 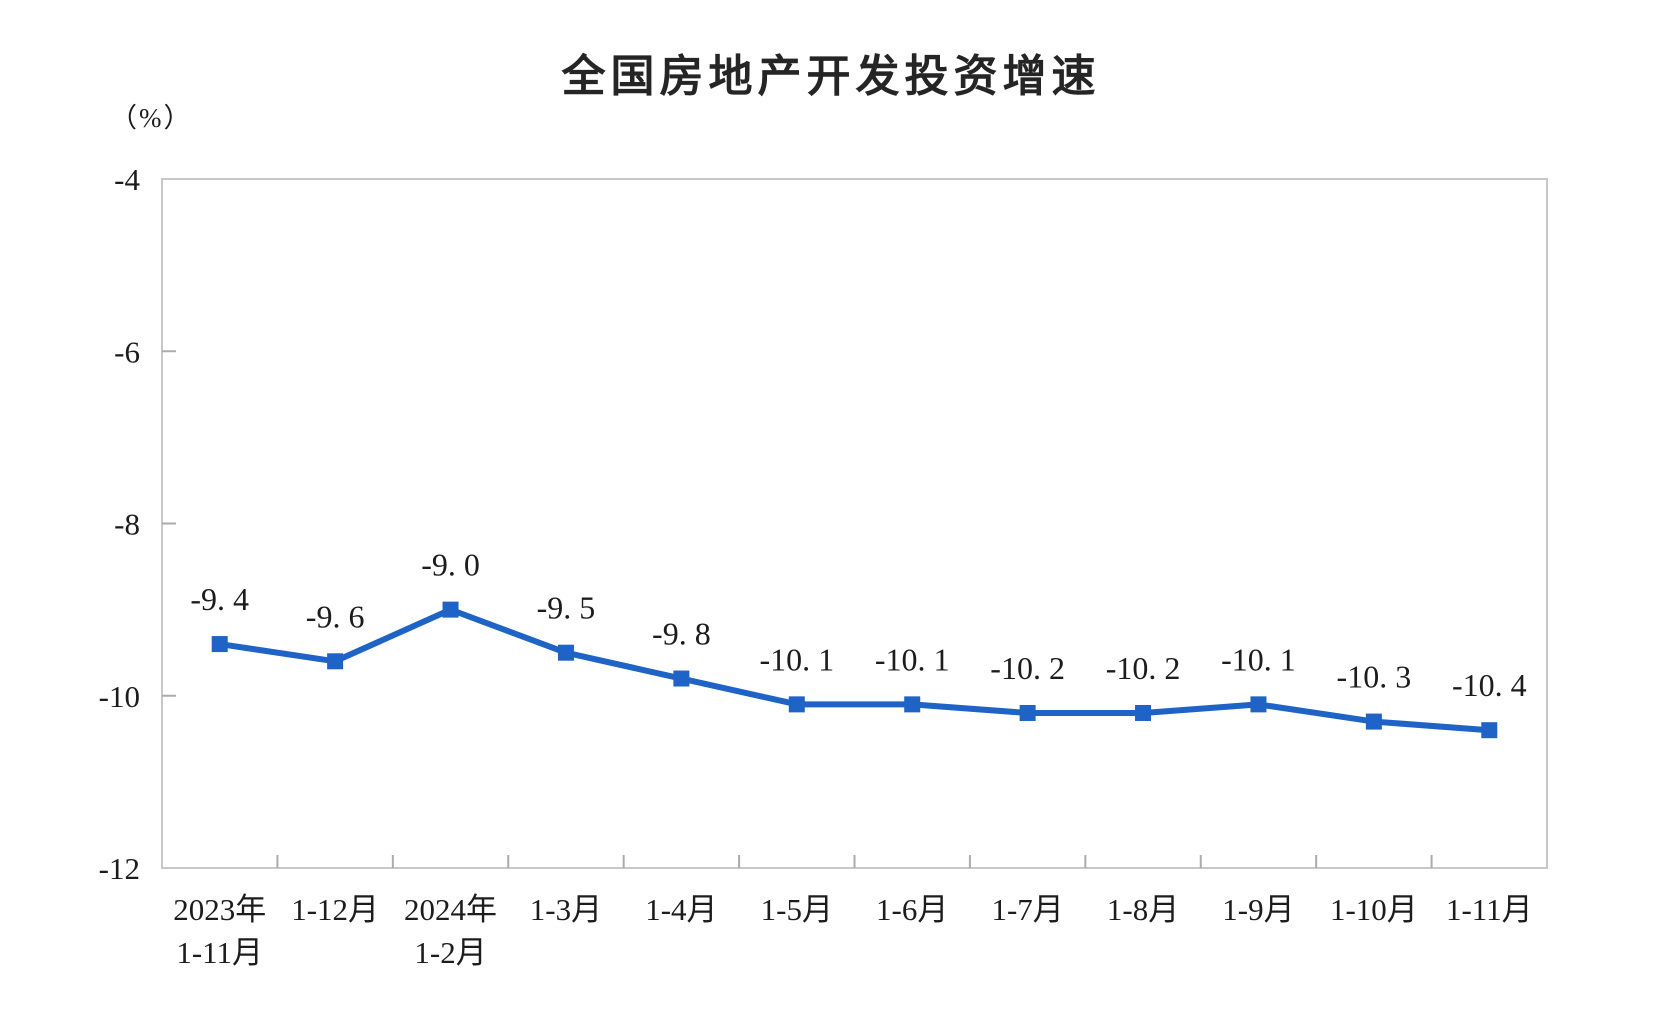 What do you see at coordinates (854, 670) in the screenshot?
I see `data-line` at bounding box center [854, 670].